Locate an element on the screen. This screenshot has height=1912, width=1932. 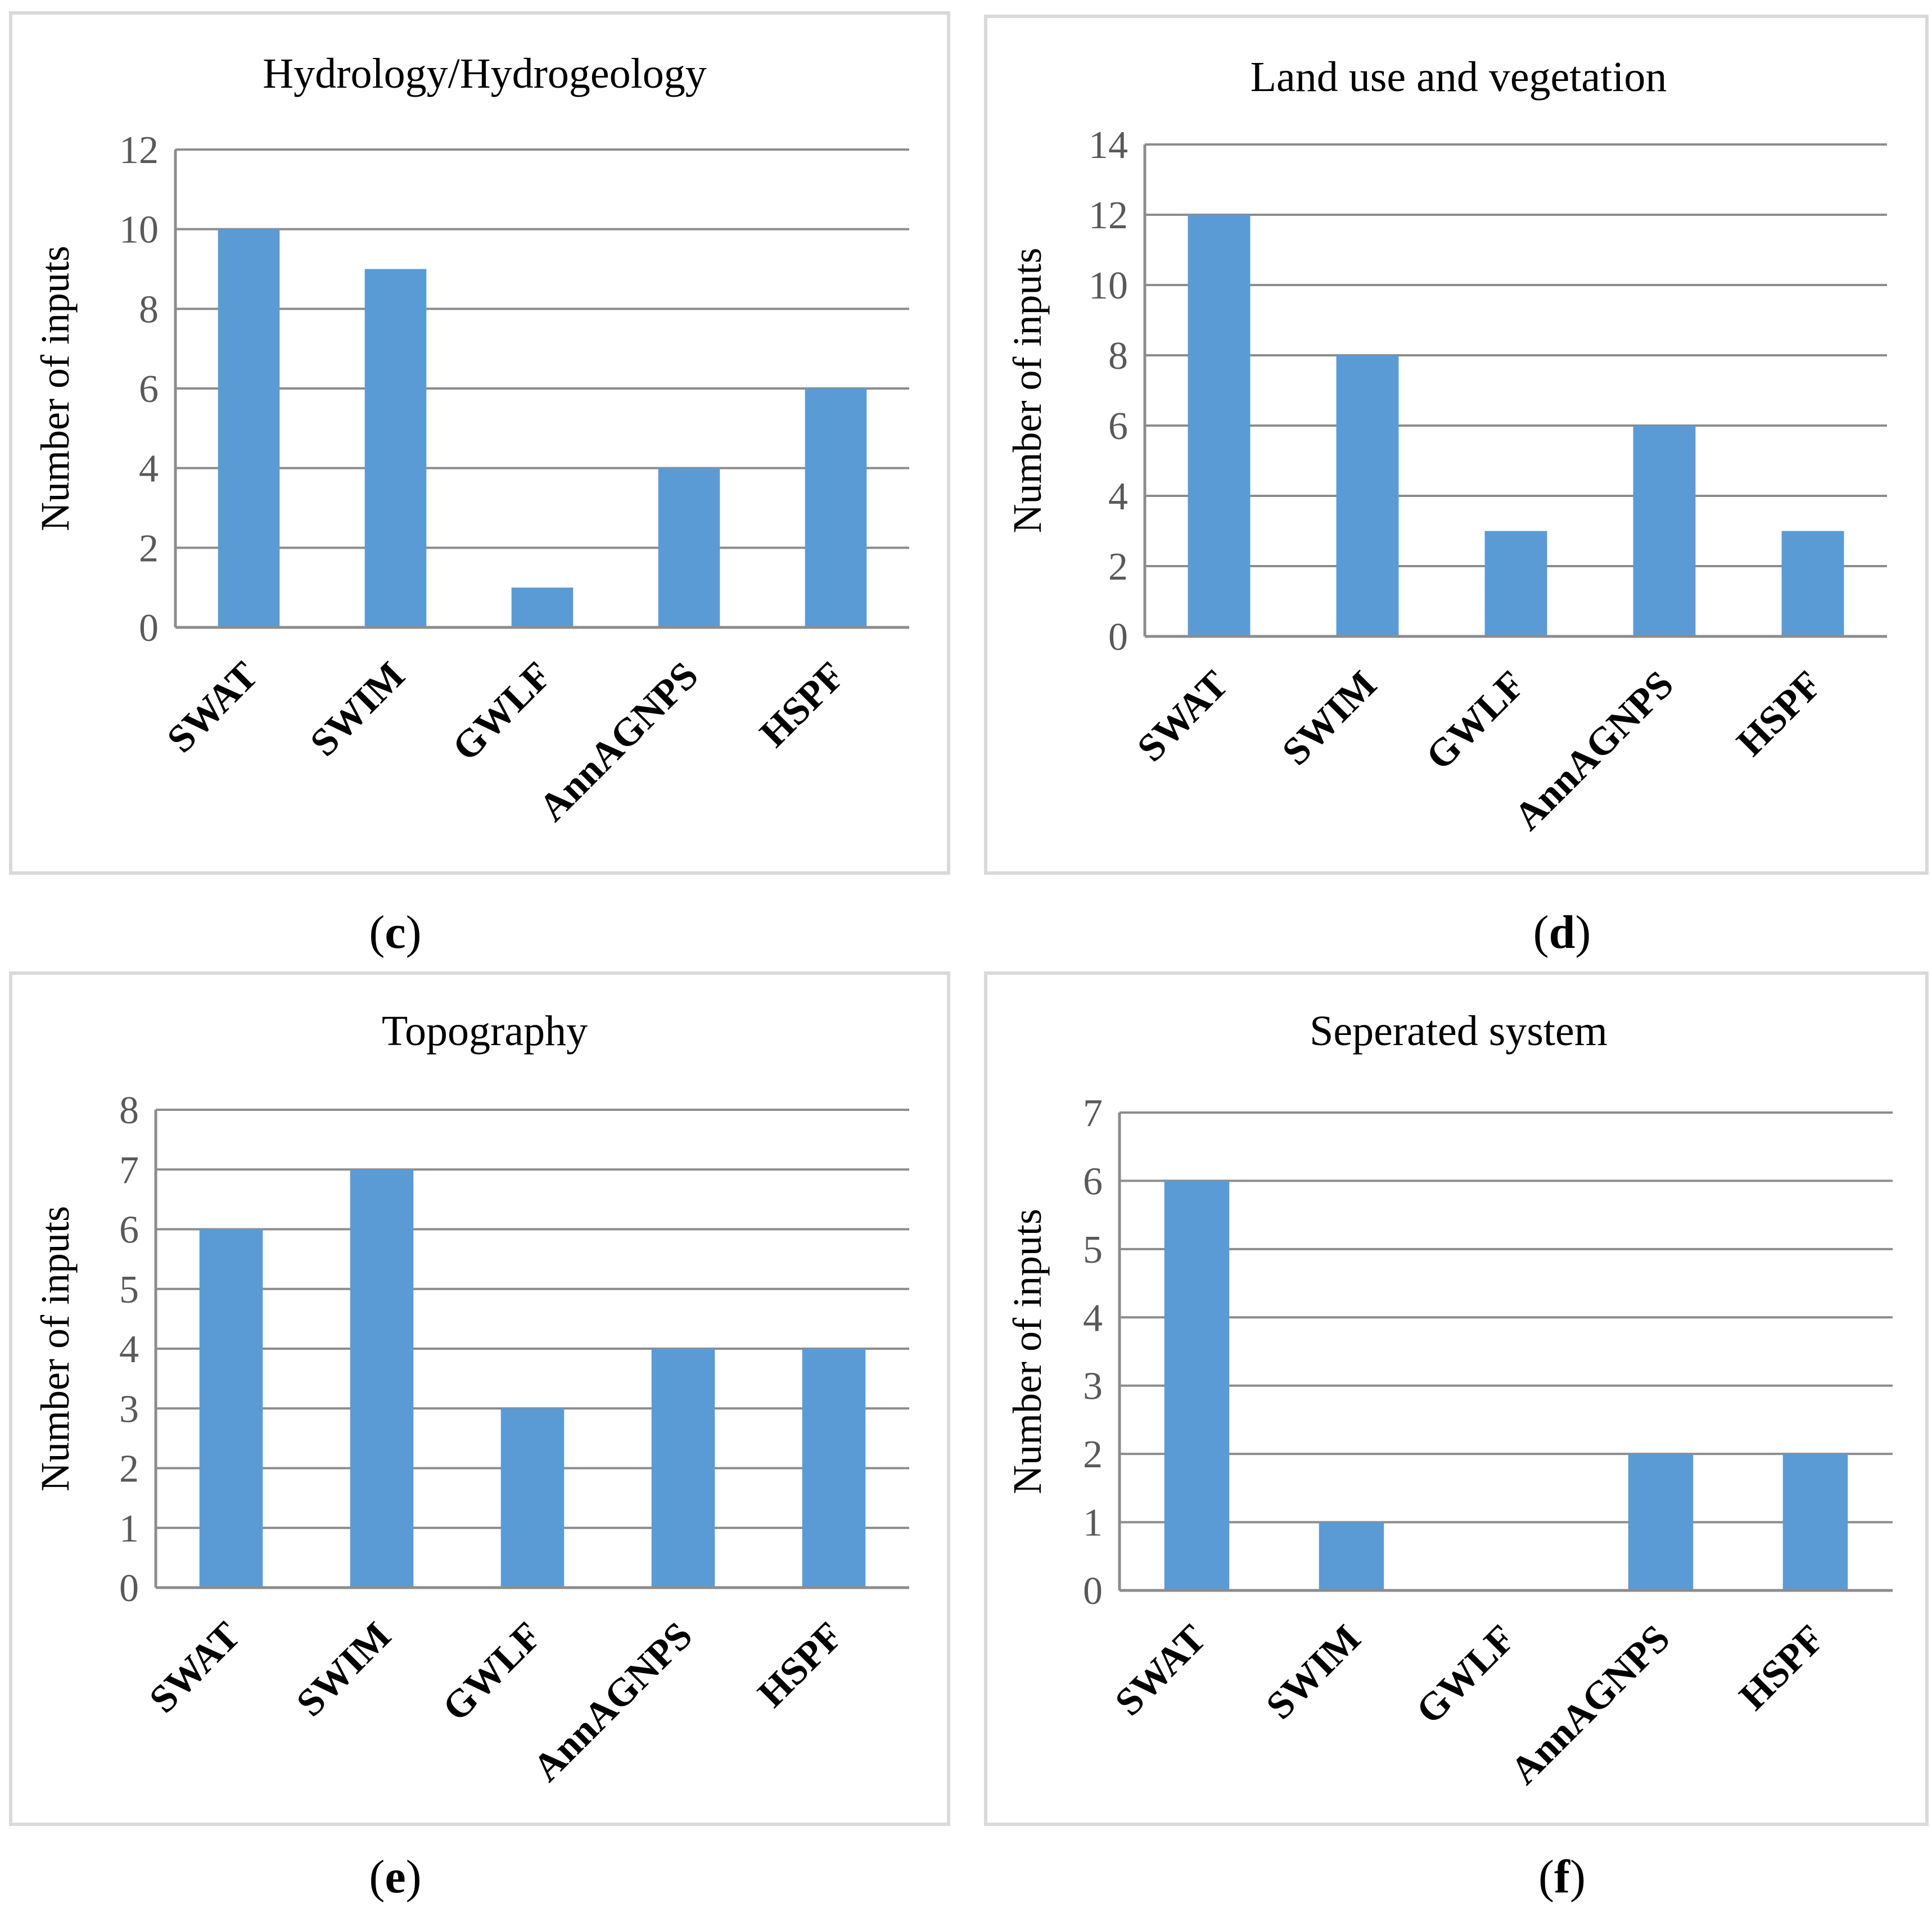
caption-letter: c is located at coordinates (395, 932).